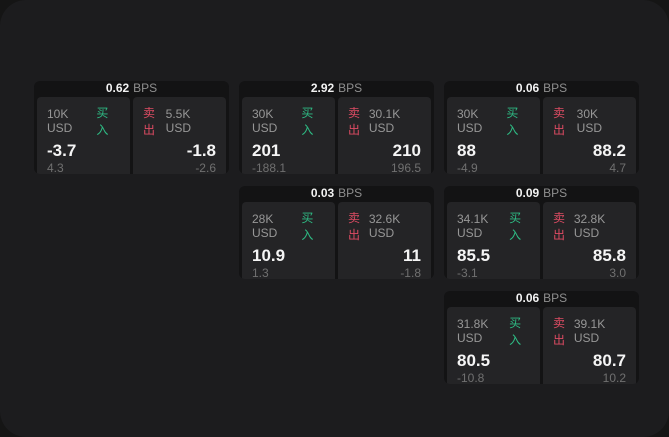  What do you see at coordinates (288, 135) in the screenshot?
I see `buy-panel: 30K USD 买入 201 -188.1` at bounding box center [288, 135].